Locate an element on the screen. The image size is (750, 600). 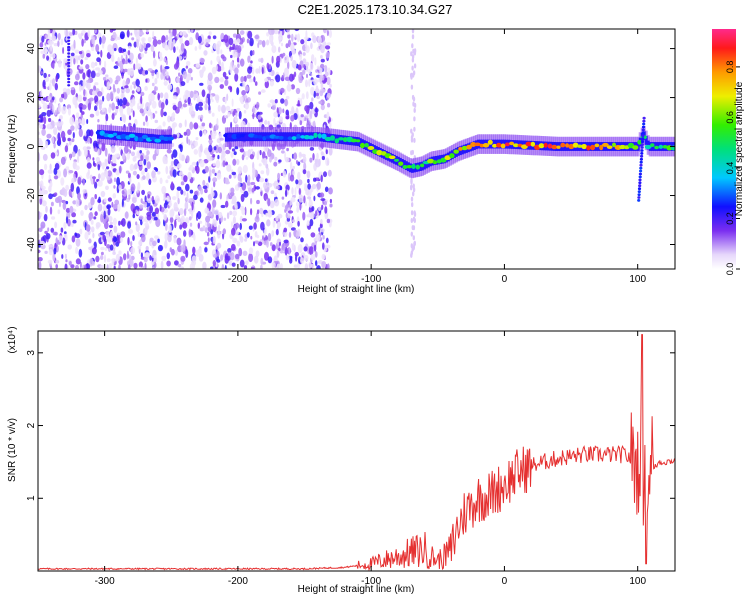
heatmap-spike-cell is located at coordinates (640, 174).